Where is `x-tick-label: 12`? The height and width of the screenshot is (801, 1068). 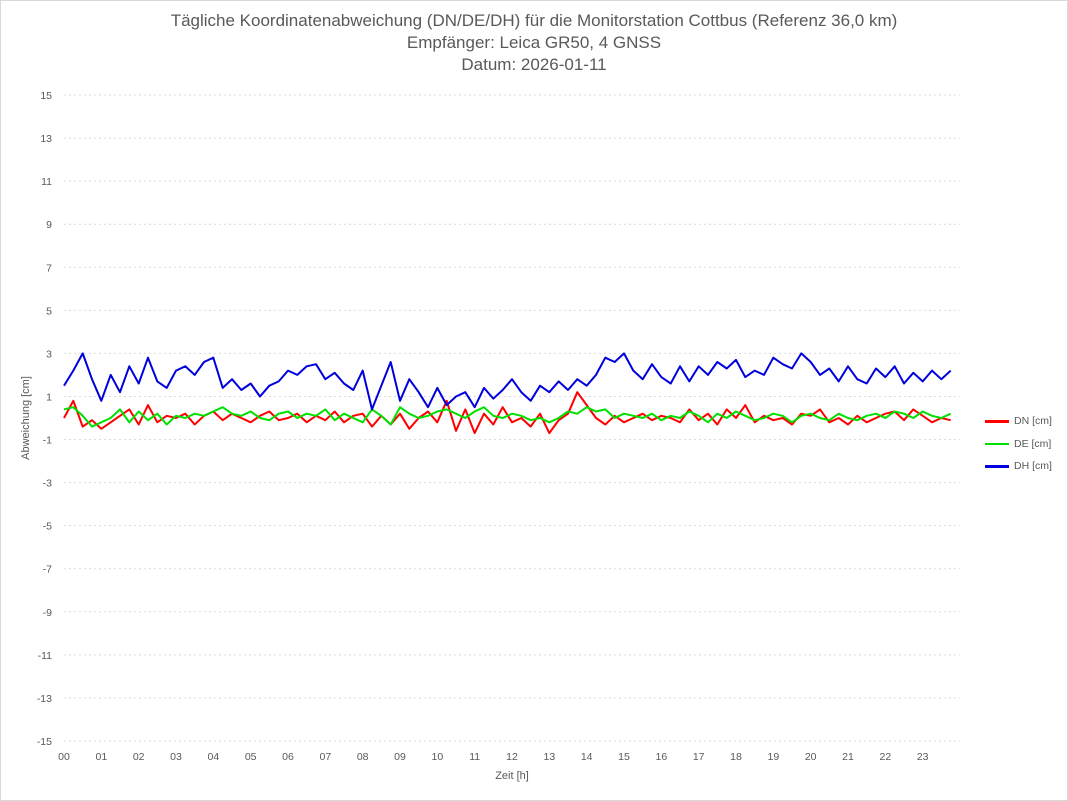
x-tick-label: 12 is located at coordinates (512, 757).